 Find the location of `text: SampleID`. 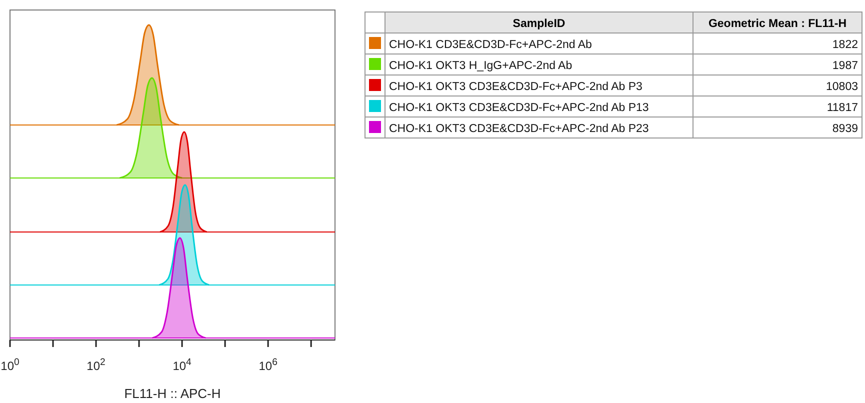

text: SampleID is located at coordinates (539, 24).